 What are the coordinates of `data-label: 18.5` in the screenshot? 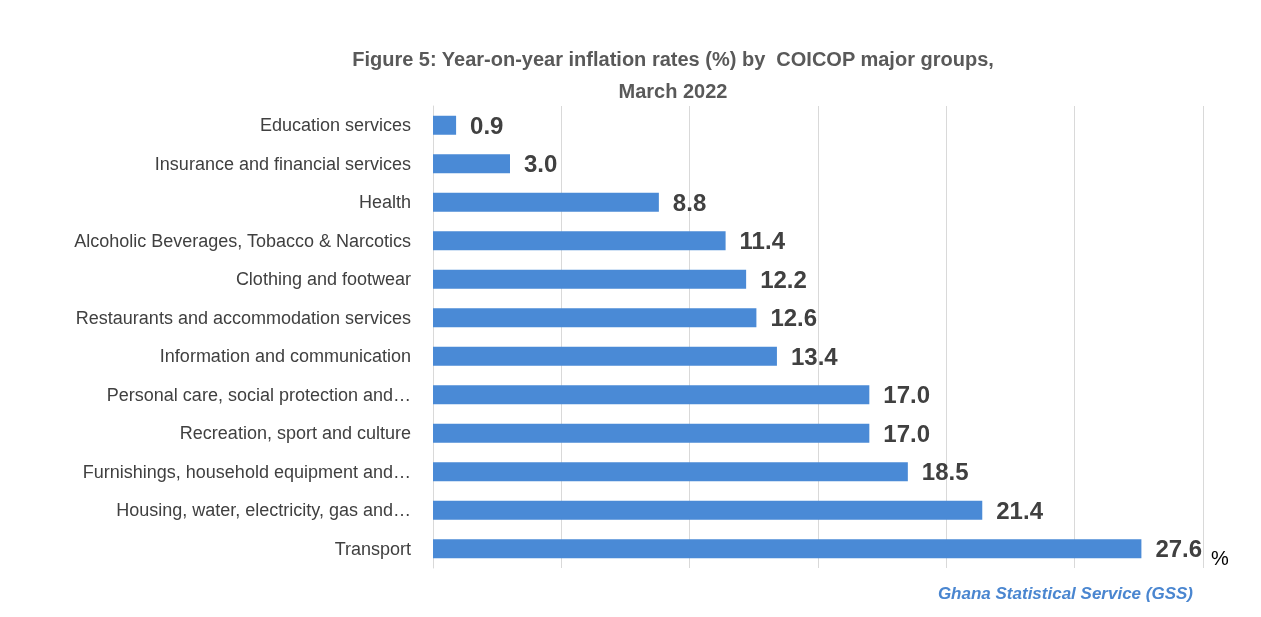 It's located at (945, 472).